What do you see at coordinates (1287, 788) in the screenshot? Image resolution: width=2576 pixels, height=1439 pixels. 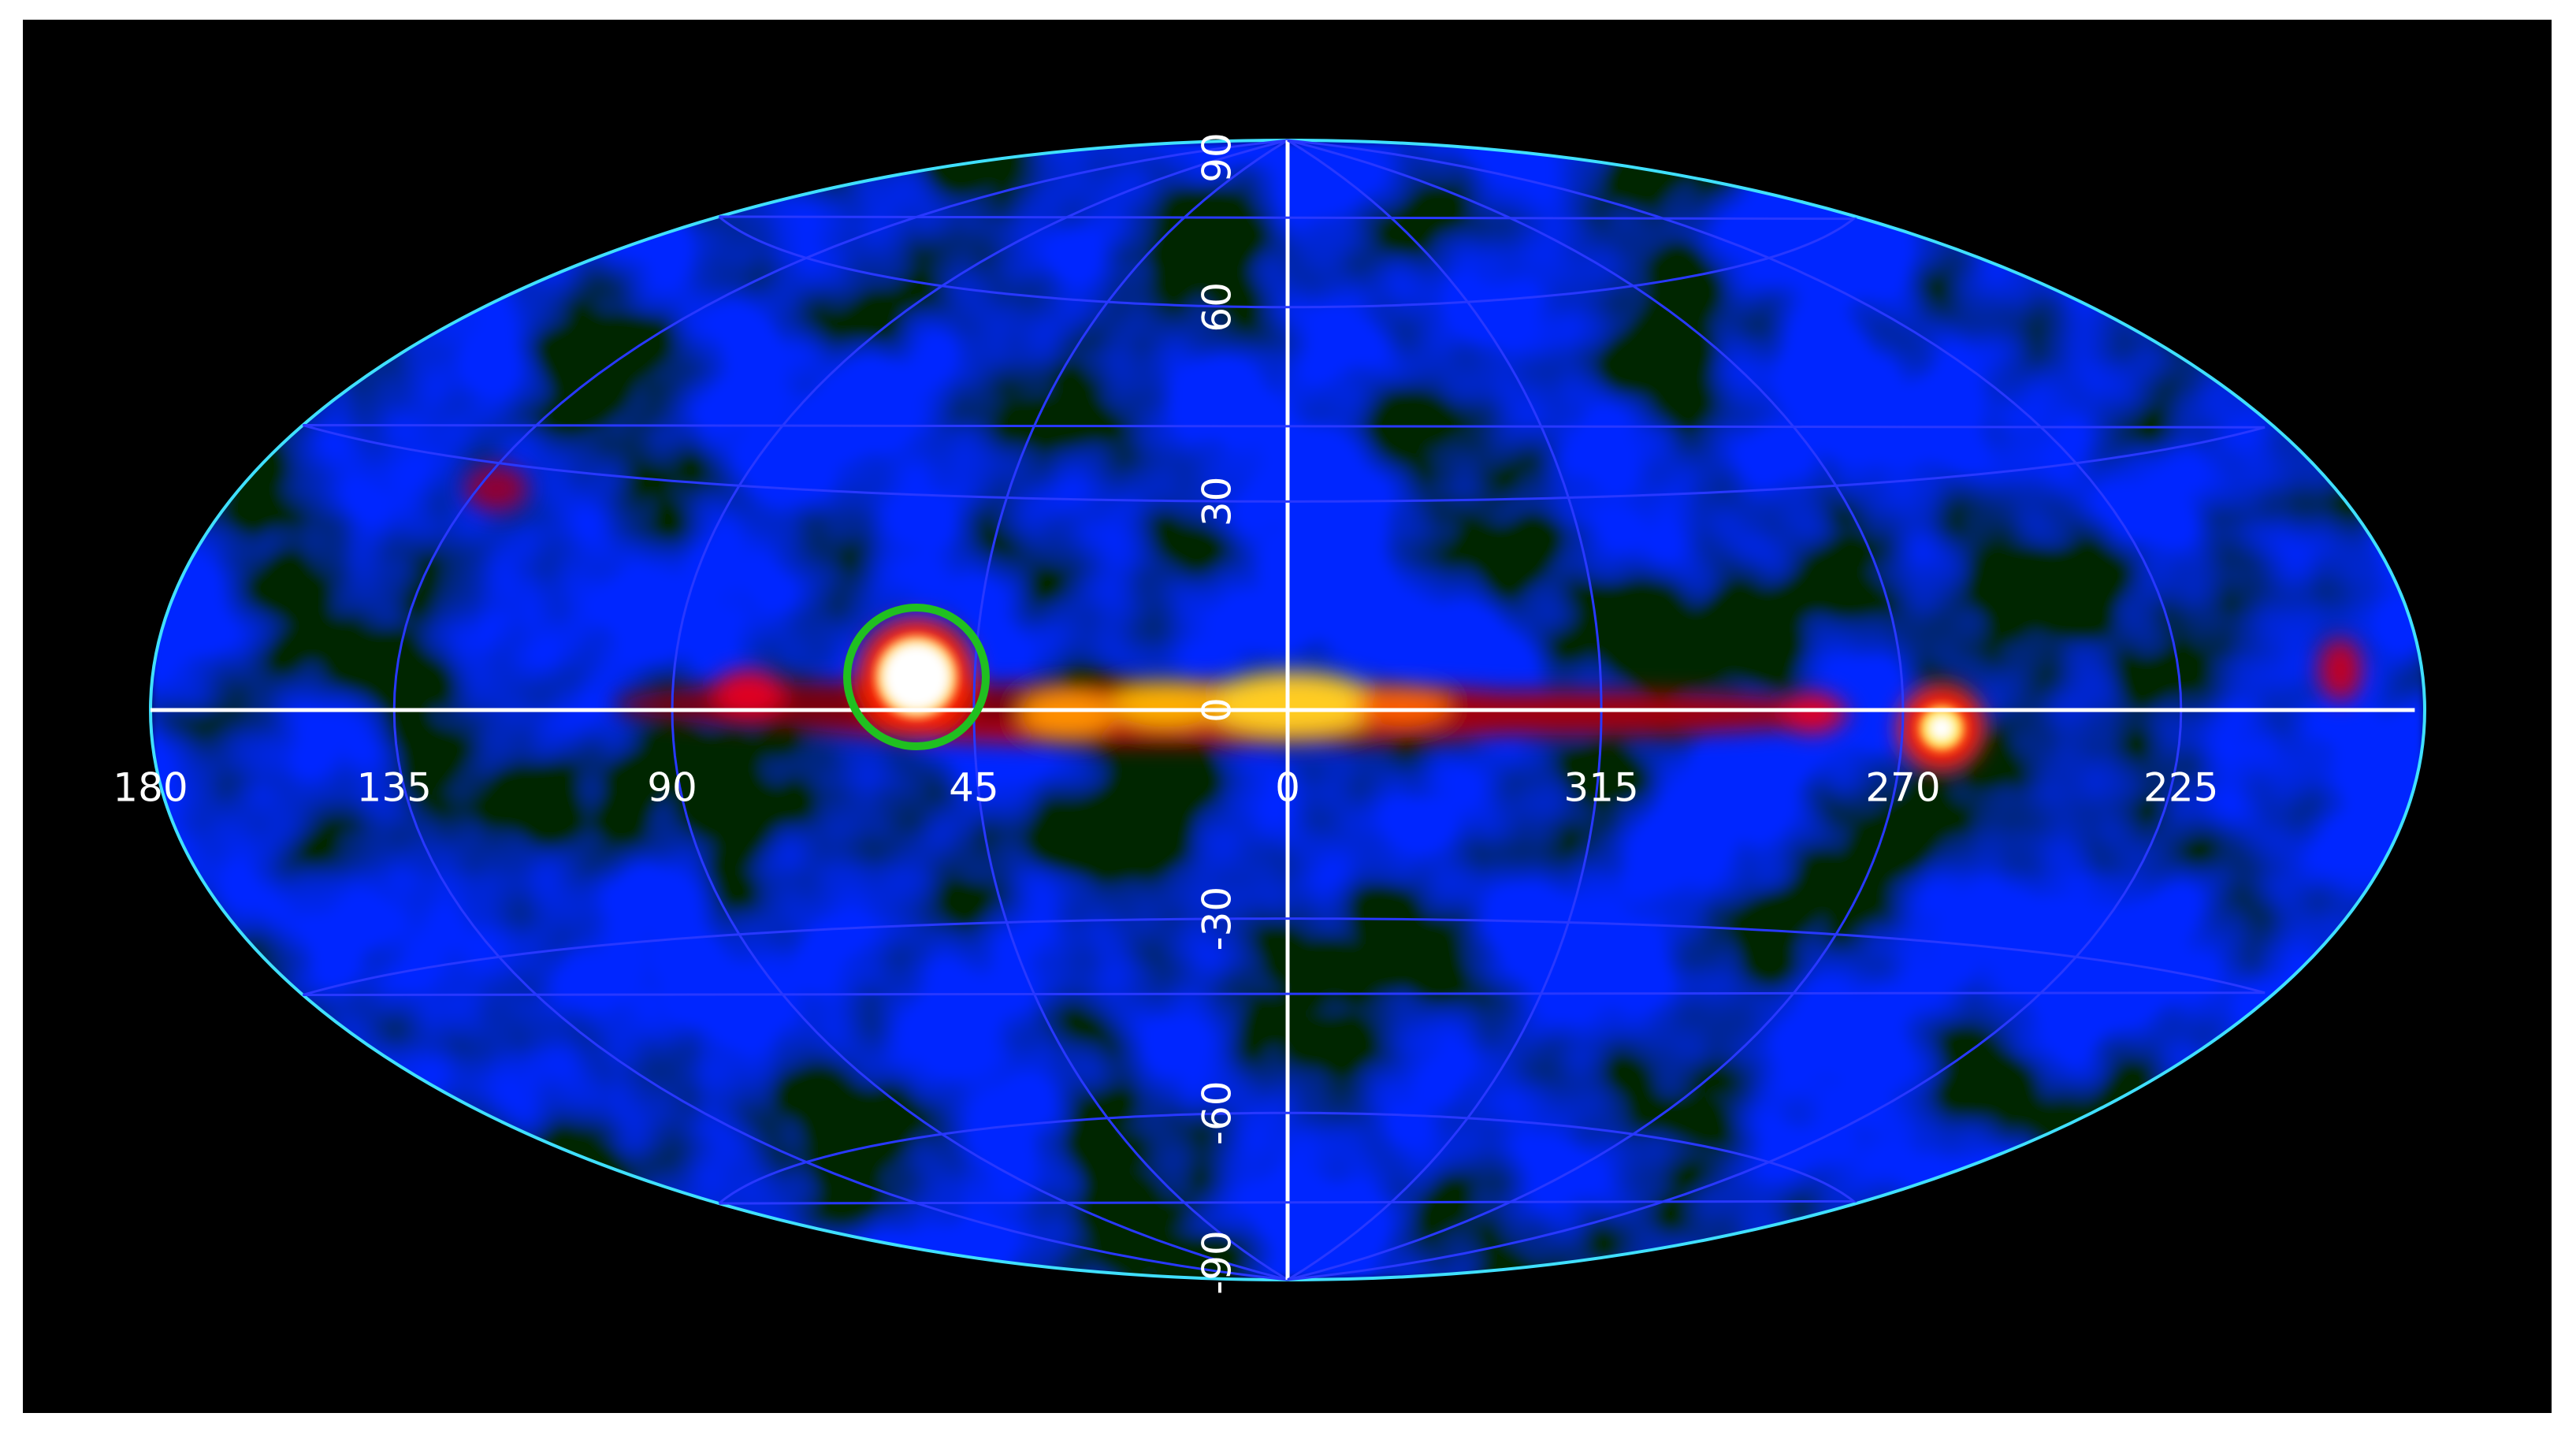 I see `longitude-label: 0` at bounding box center [1287, 788].